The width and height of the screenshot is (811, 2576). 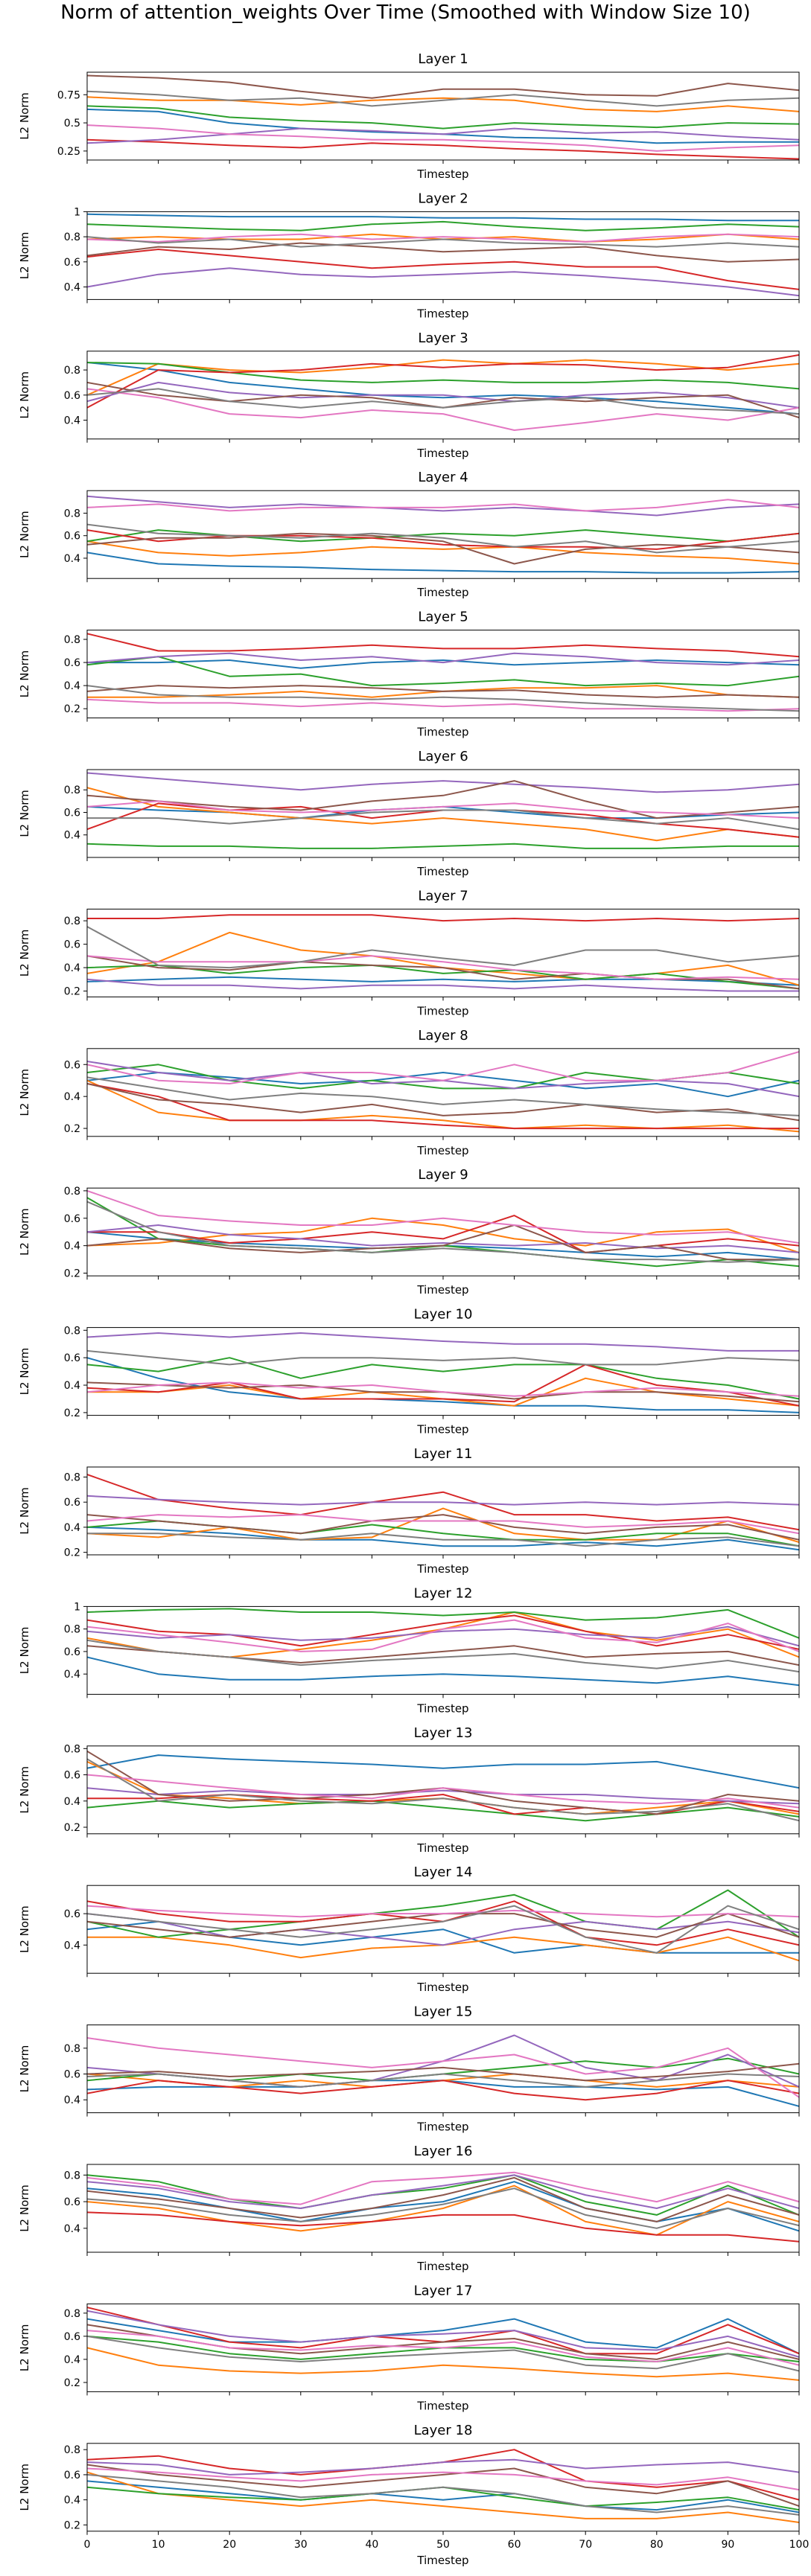 I want to click on x-tick-label: 20, so click(x=229, y=2545).